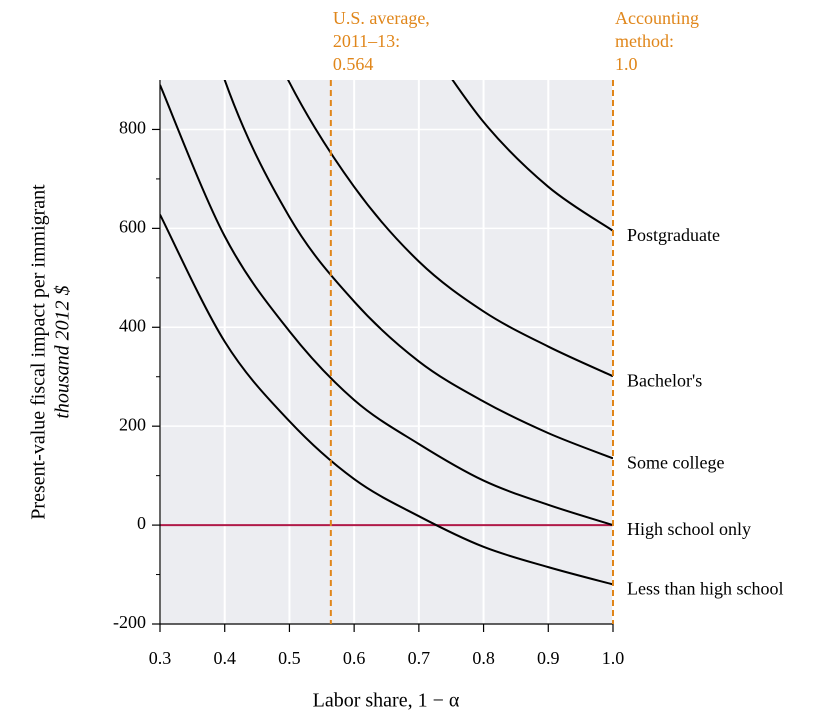 The image size is (830, 725). What do you see at coordinates (548, 658) in the screenshot?
I see `x-tick-label: 0.9` at bounding box center [548, 658].